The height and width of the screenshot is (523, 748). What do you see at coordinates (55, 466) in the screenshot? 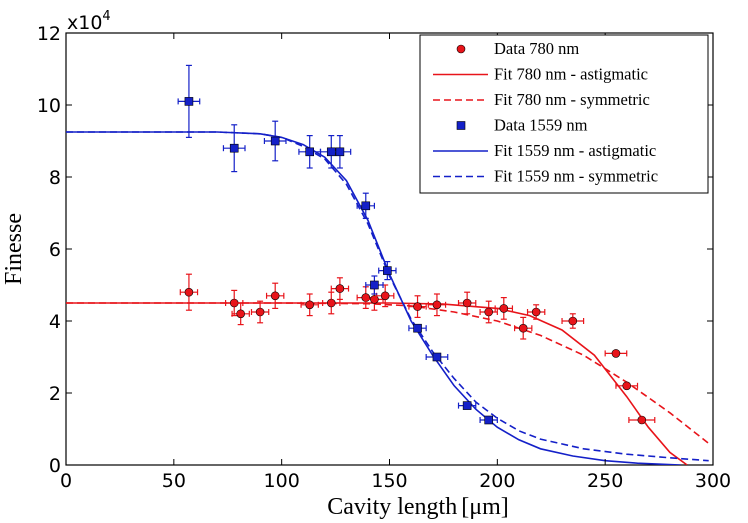
I see `y-tick-label: 0` at bounding box center [55, 466].